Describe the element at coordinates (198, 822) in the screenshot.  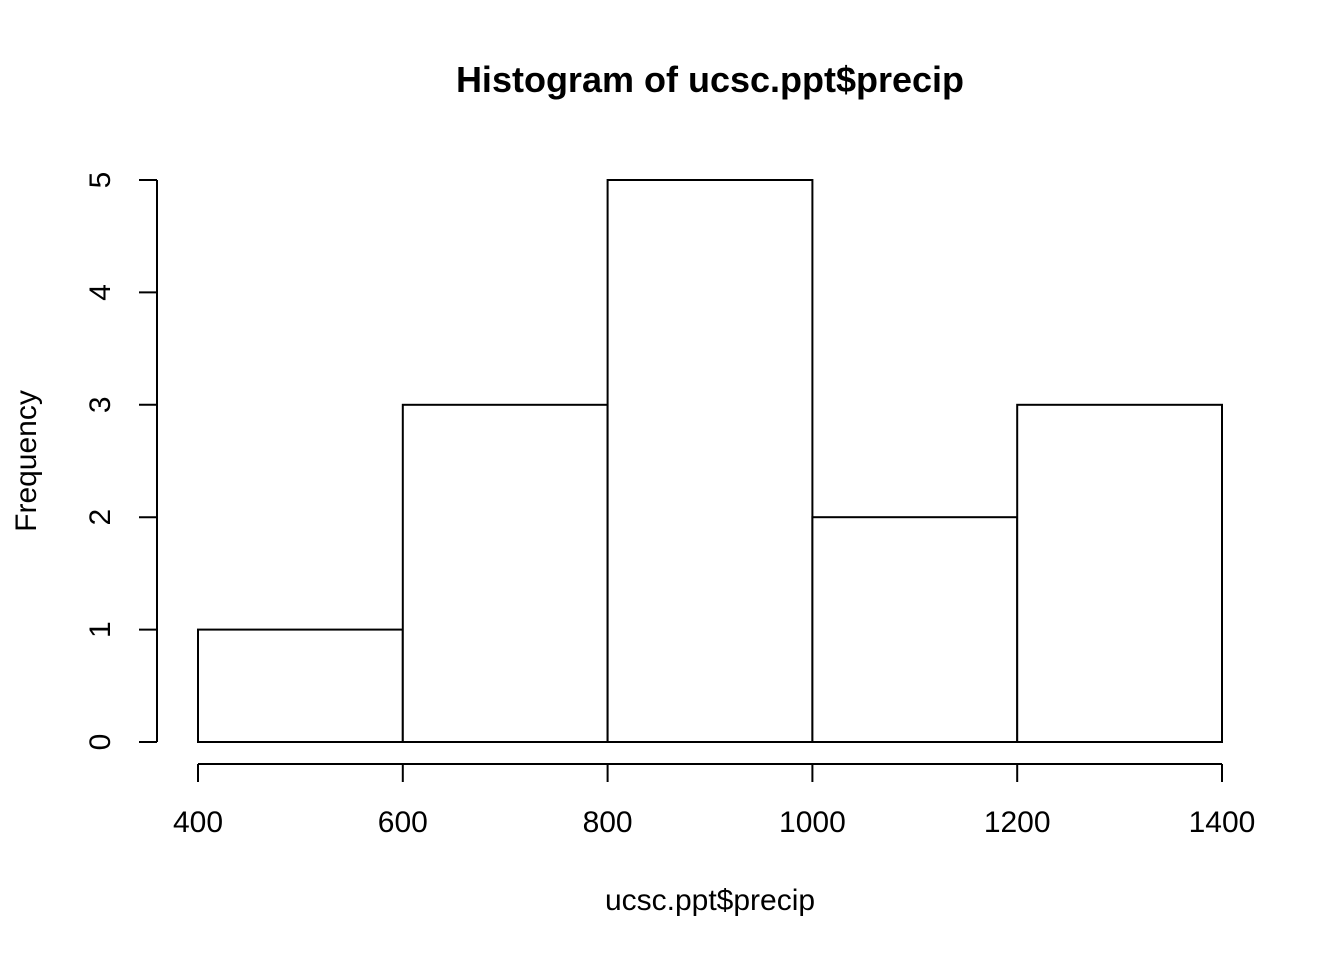
I see `x-tick-label-0: 400` at that location.